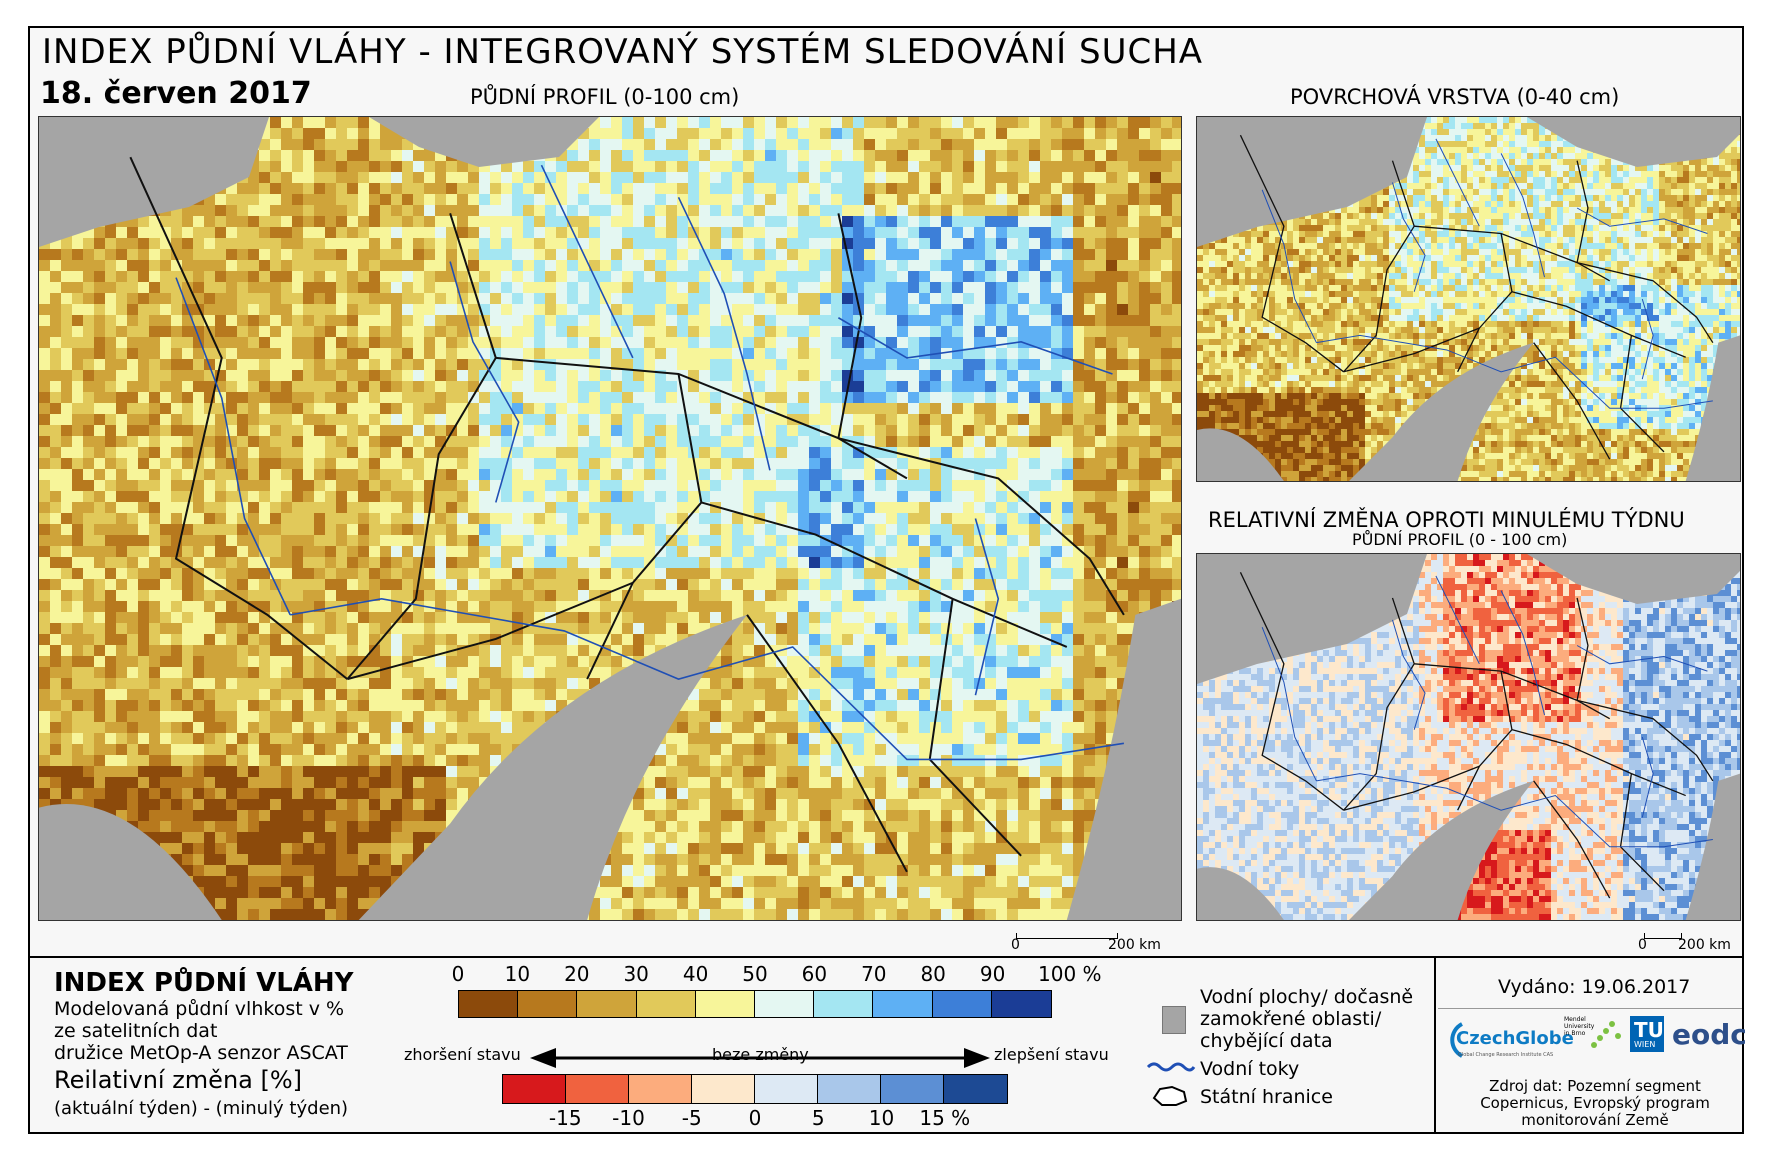 Image resolution: width=1772 pixels, height=1156 pixels. What do you see at coordinates (760, 1058) in the screenshot?
I see `change-arrow-icon` at bounding box center [760, 1058].